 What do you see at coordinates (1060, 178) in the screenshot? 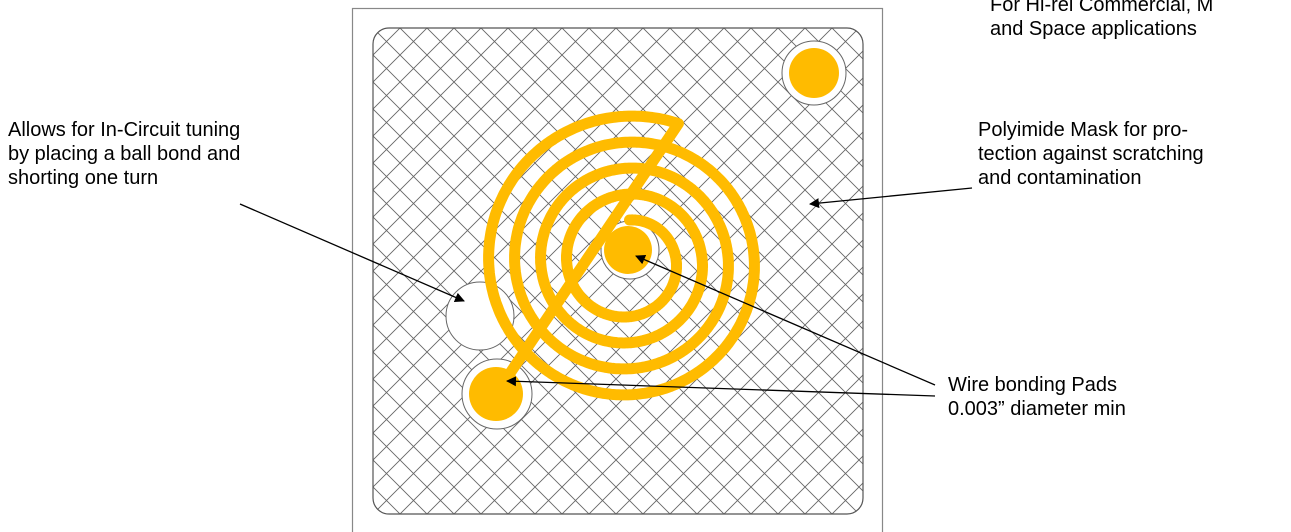
I see `annotation-mask-line-3: and contamination` at bounding box center [1060, 178].